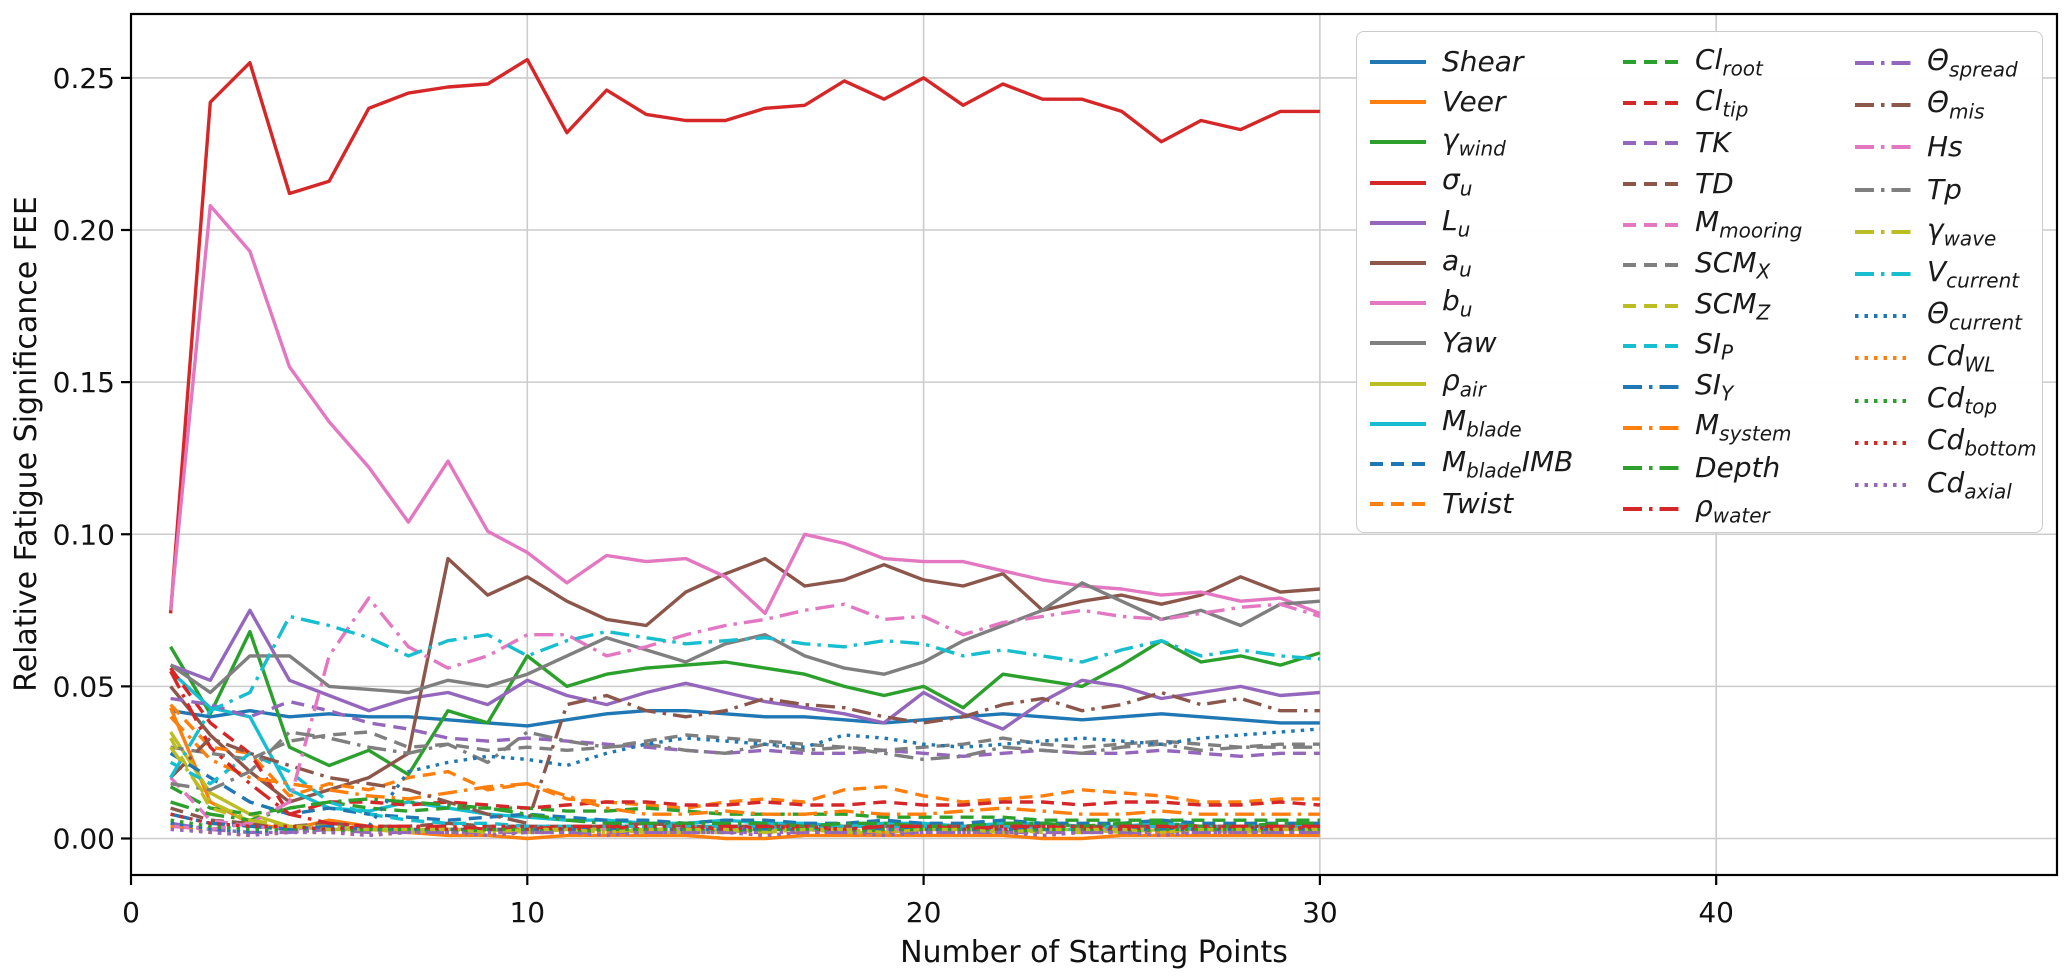 Image resolution: width=2067 pixels, height=977 pixels. Describe the element at coordinates (1651, 508) in the screenshot. I see `legend-line-sample-rho-water` at that location.